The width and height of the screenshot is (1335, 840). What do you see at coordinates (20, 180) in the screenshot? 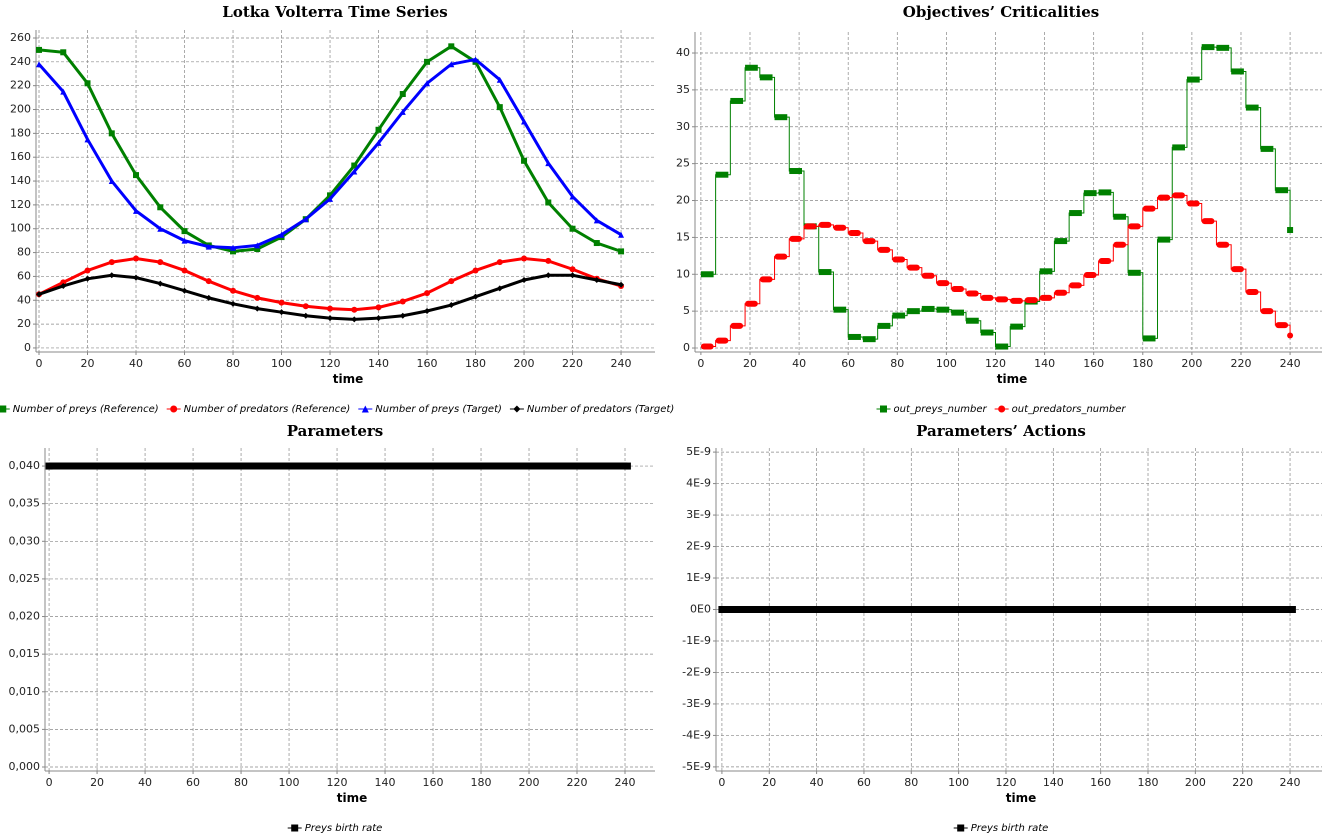
I see `y-tick-label: 140` at bounding box center [20, 180].